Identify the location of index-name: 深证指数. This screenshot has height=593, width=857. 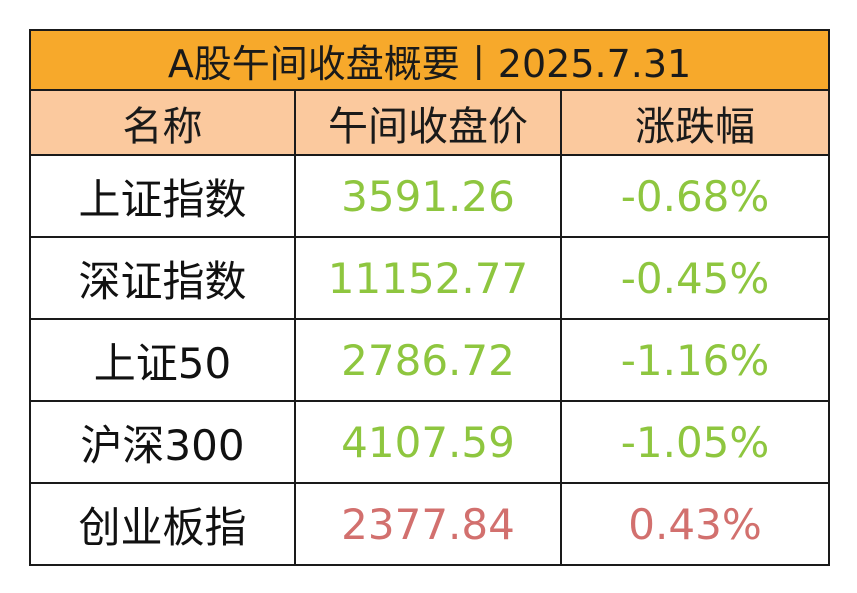
(162, 278).